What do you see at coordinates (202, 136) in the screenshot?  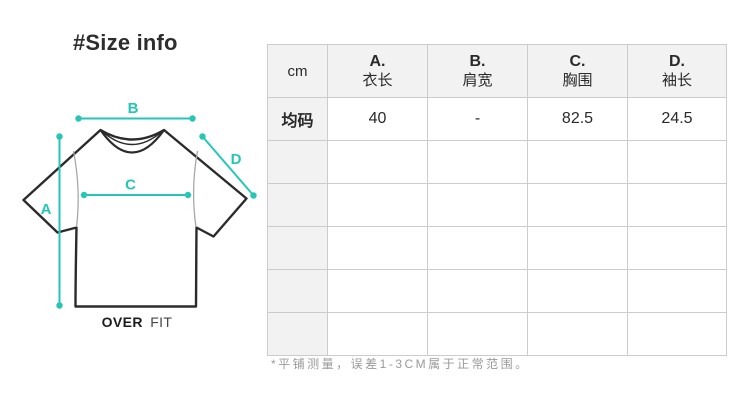 I see `measure-dot-d-top` at bounding box center [202, 136].